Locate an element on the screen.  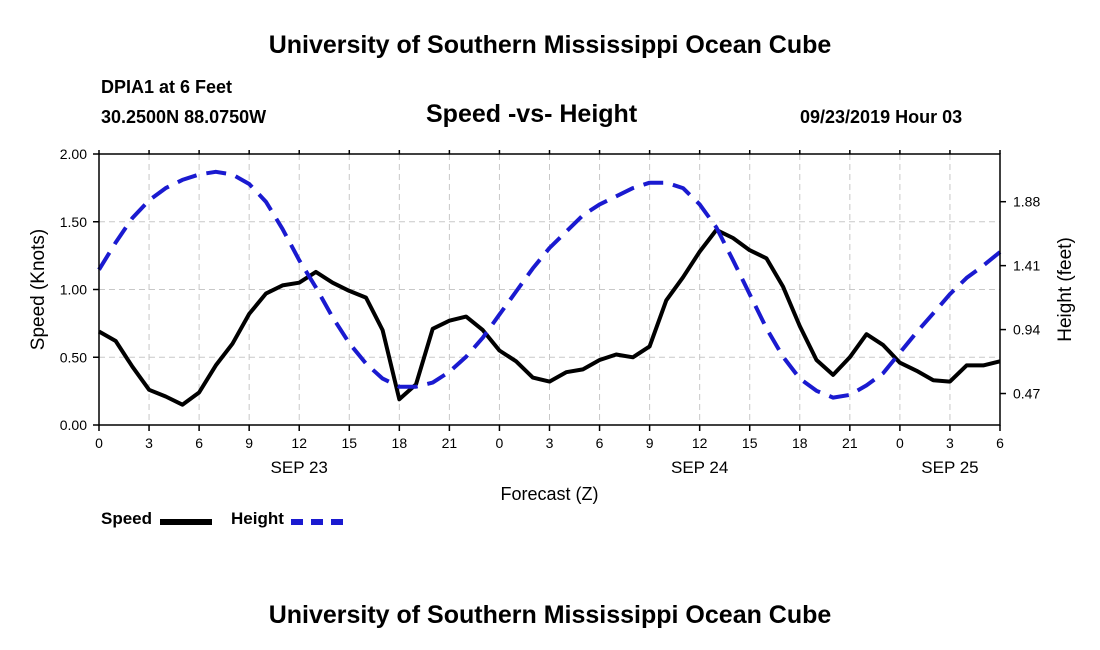
y-left-tick-label: 0.00 is located at coordinates (73, 425).